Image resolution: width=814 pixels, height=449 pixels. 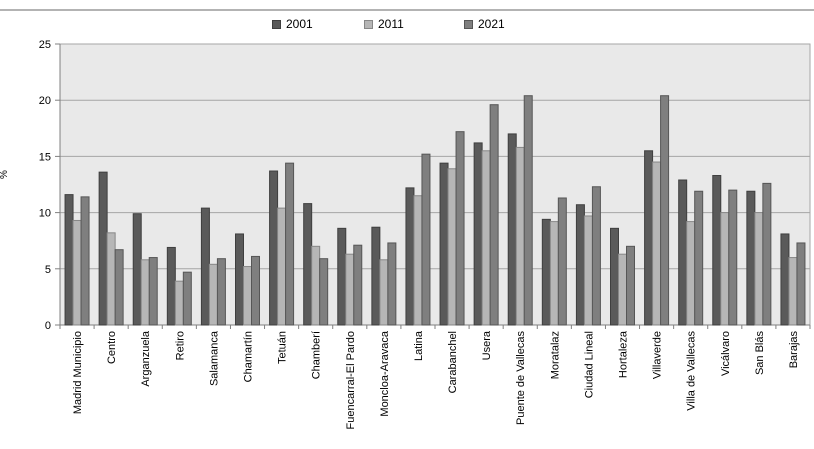 I want to click on bar-2001-Fuencarral-El Pardo, so click(x=342, y=276).